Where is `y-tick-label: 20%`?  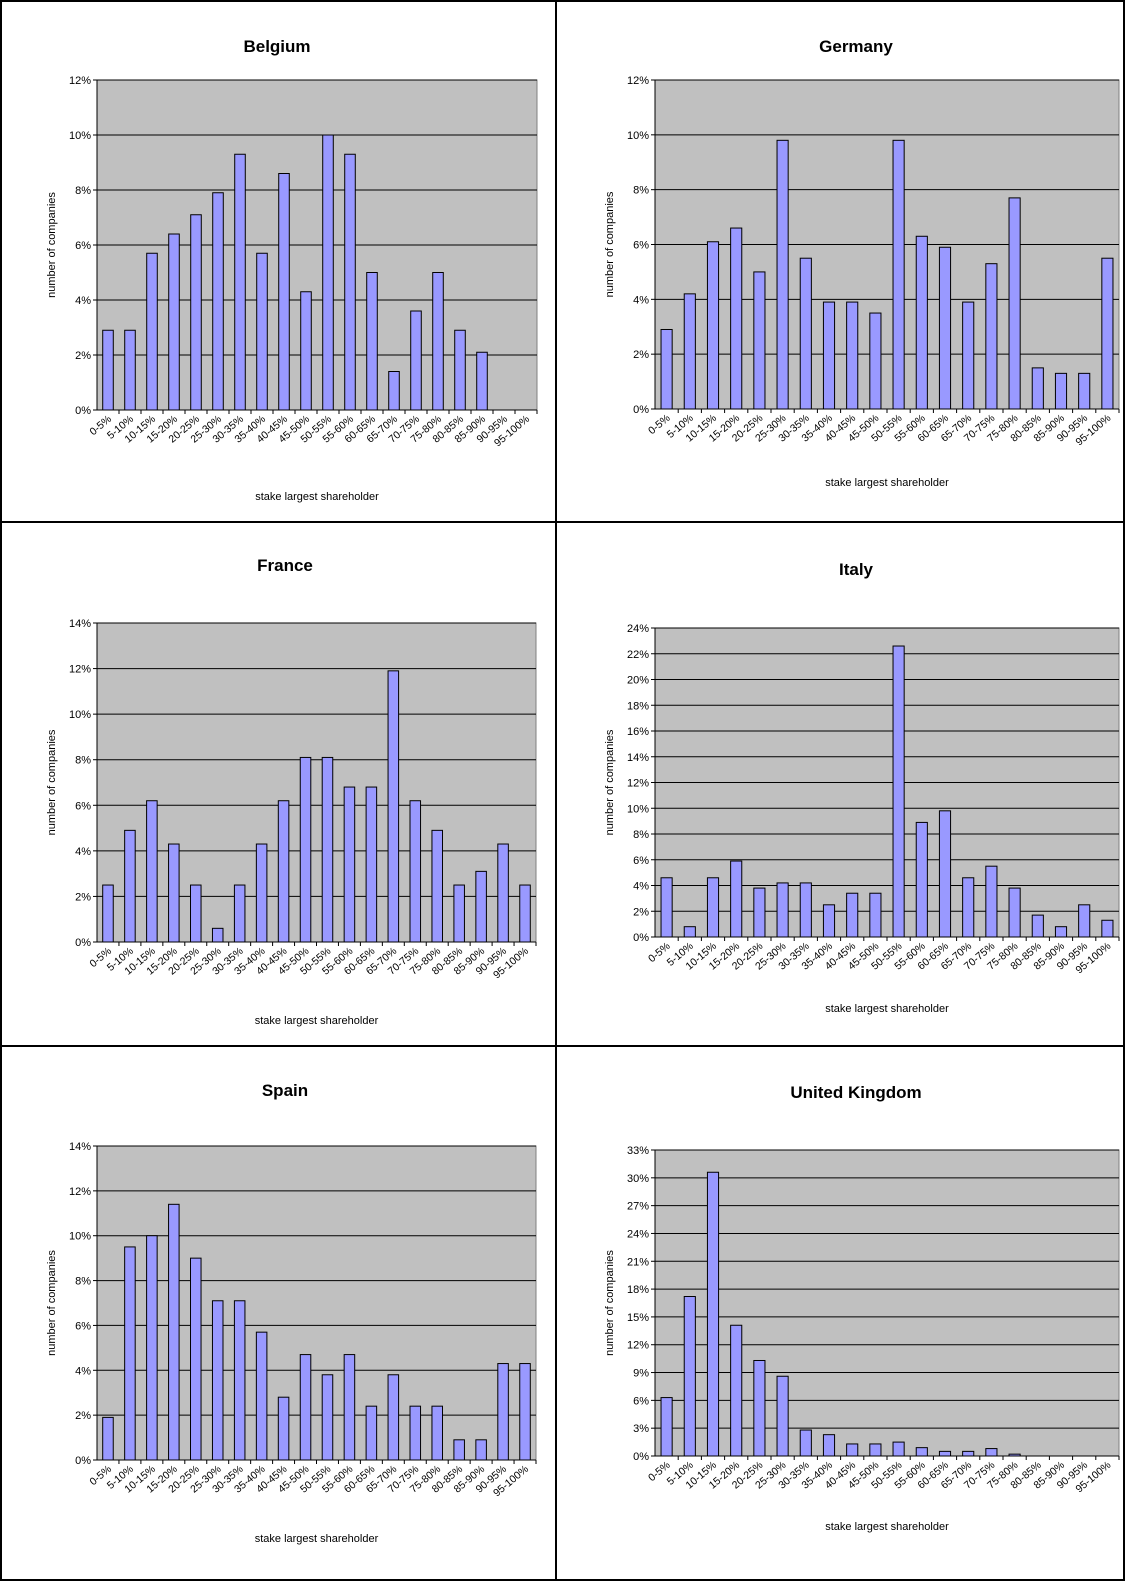 y-tick-label: 20% is located at coordinates (638, 681).